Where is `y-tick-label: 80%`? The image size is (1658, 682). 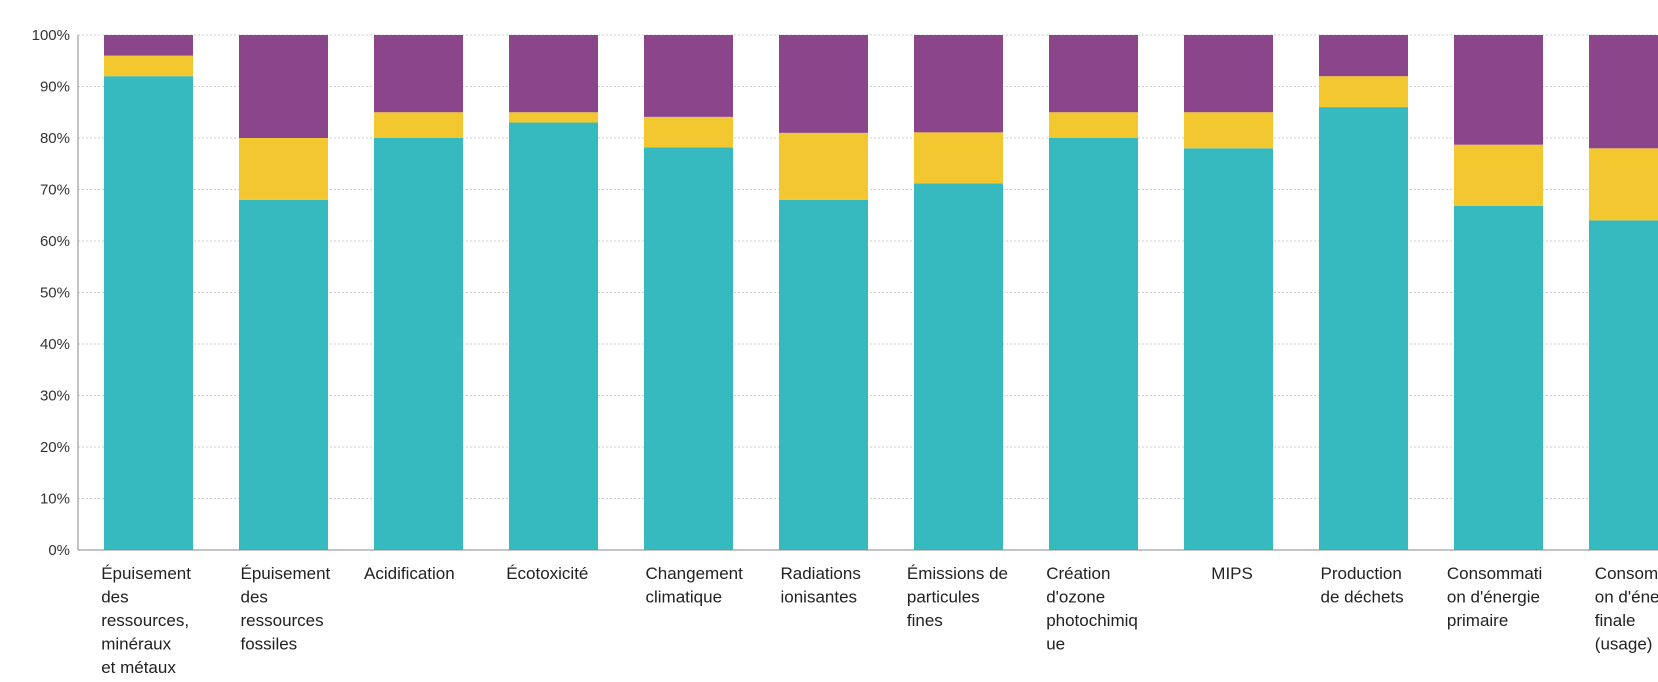 y-tick-label: 80% is located at coordinates (55, 138).